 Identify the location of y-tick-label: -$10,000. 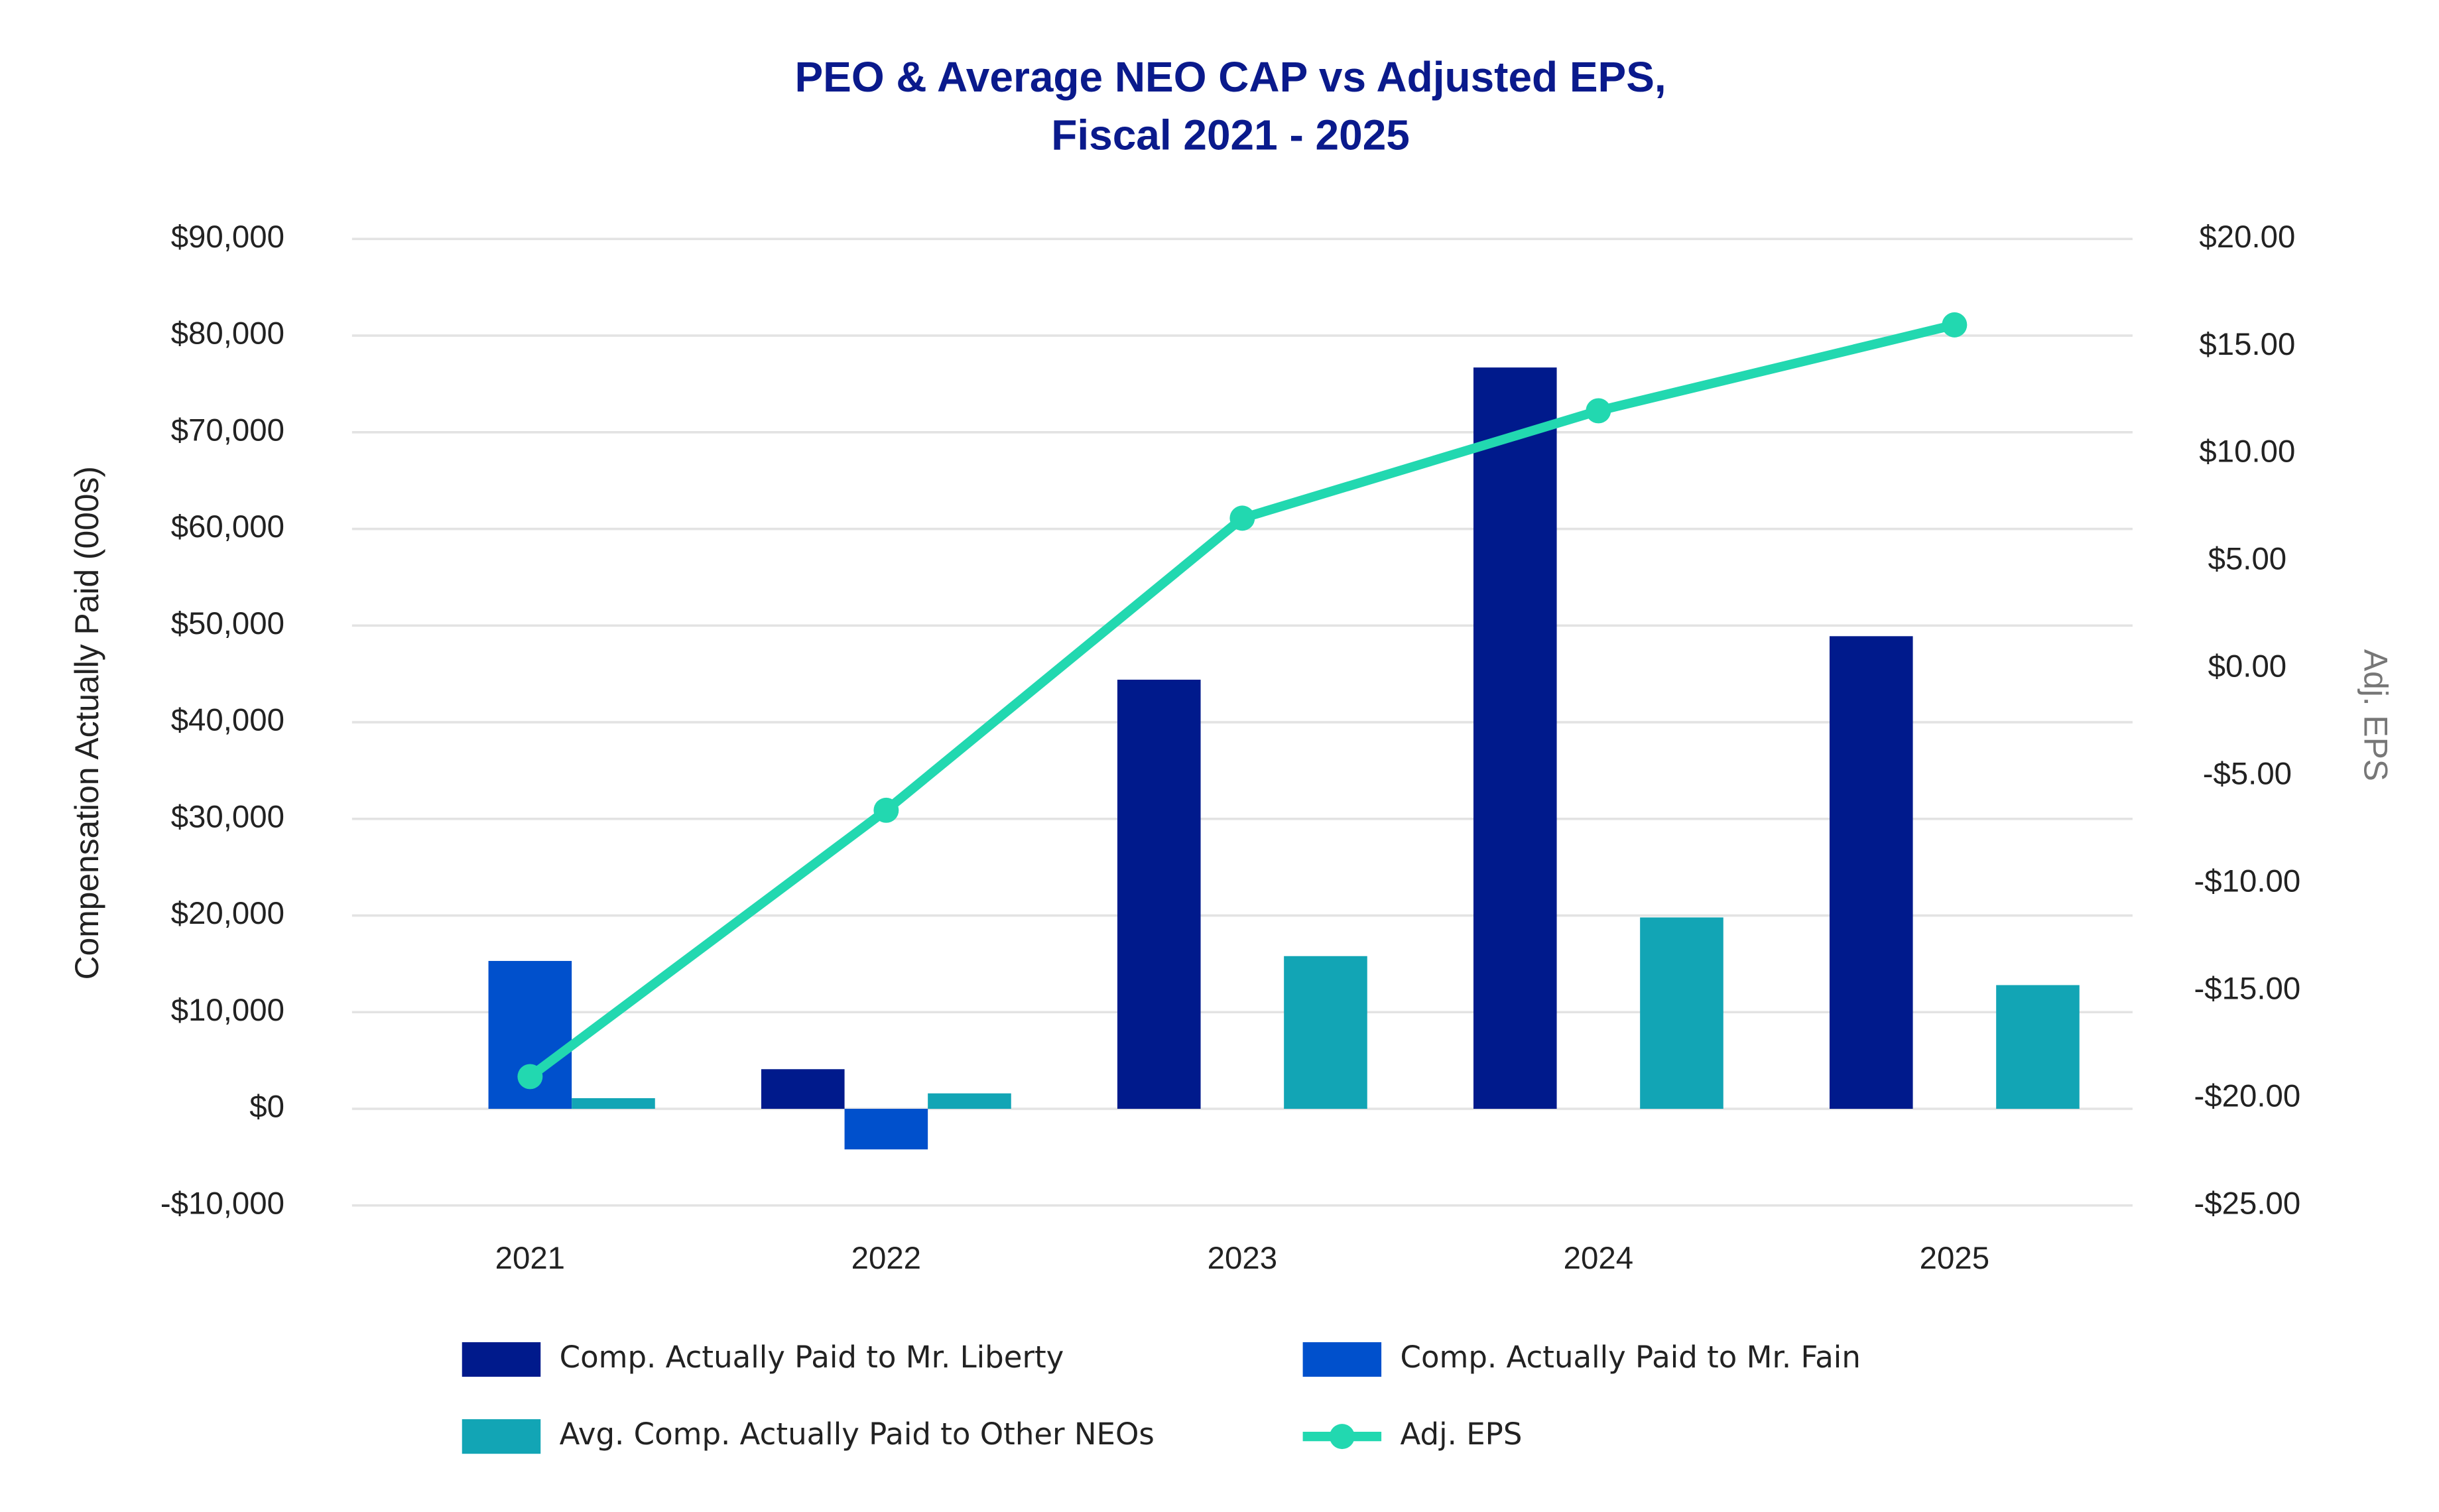
(222, 1203).